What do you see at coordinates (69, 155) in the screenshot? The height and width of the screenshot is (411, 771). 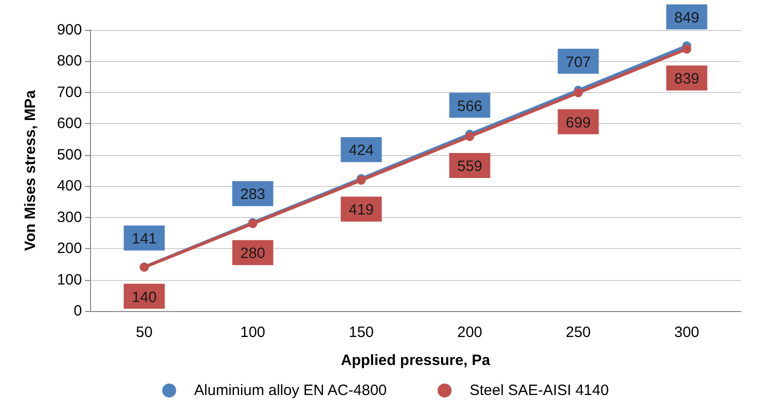 I see `y-tick-label: 500` at bounding box center [69, 155].